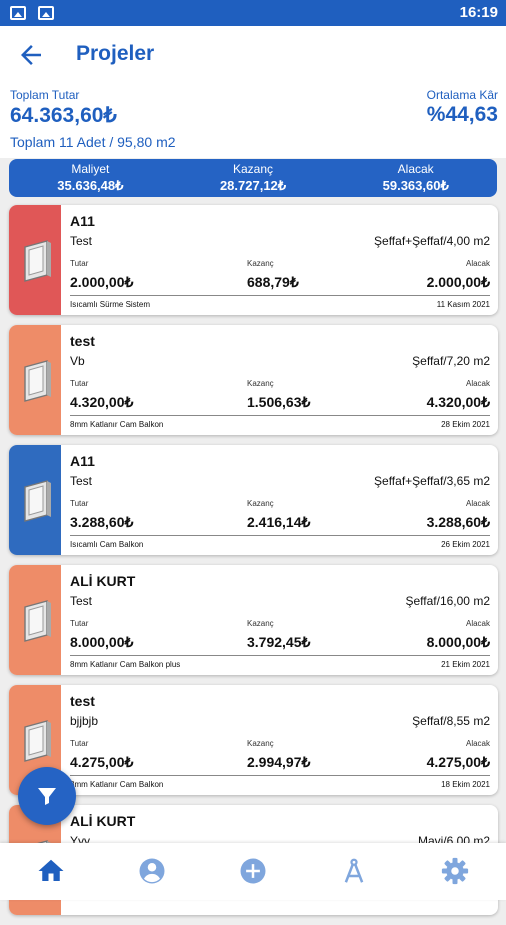  Describe the element at coordinates (279, 402) in the screenshot. I see `kazanc-value: 1.506,63₺` at that location.